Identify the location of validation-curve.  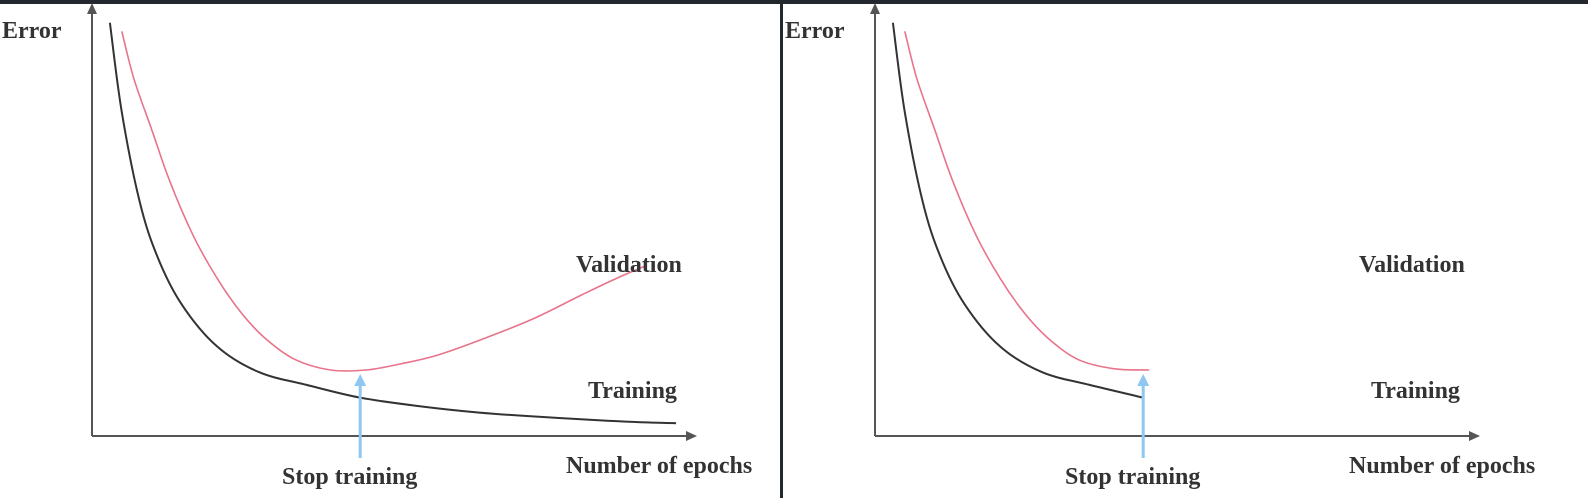
(1027, 201).